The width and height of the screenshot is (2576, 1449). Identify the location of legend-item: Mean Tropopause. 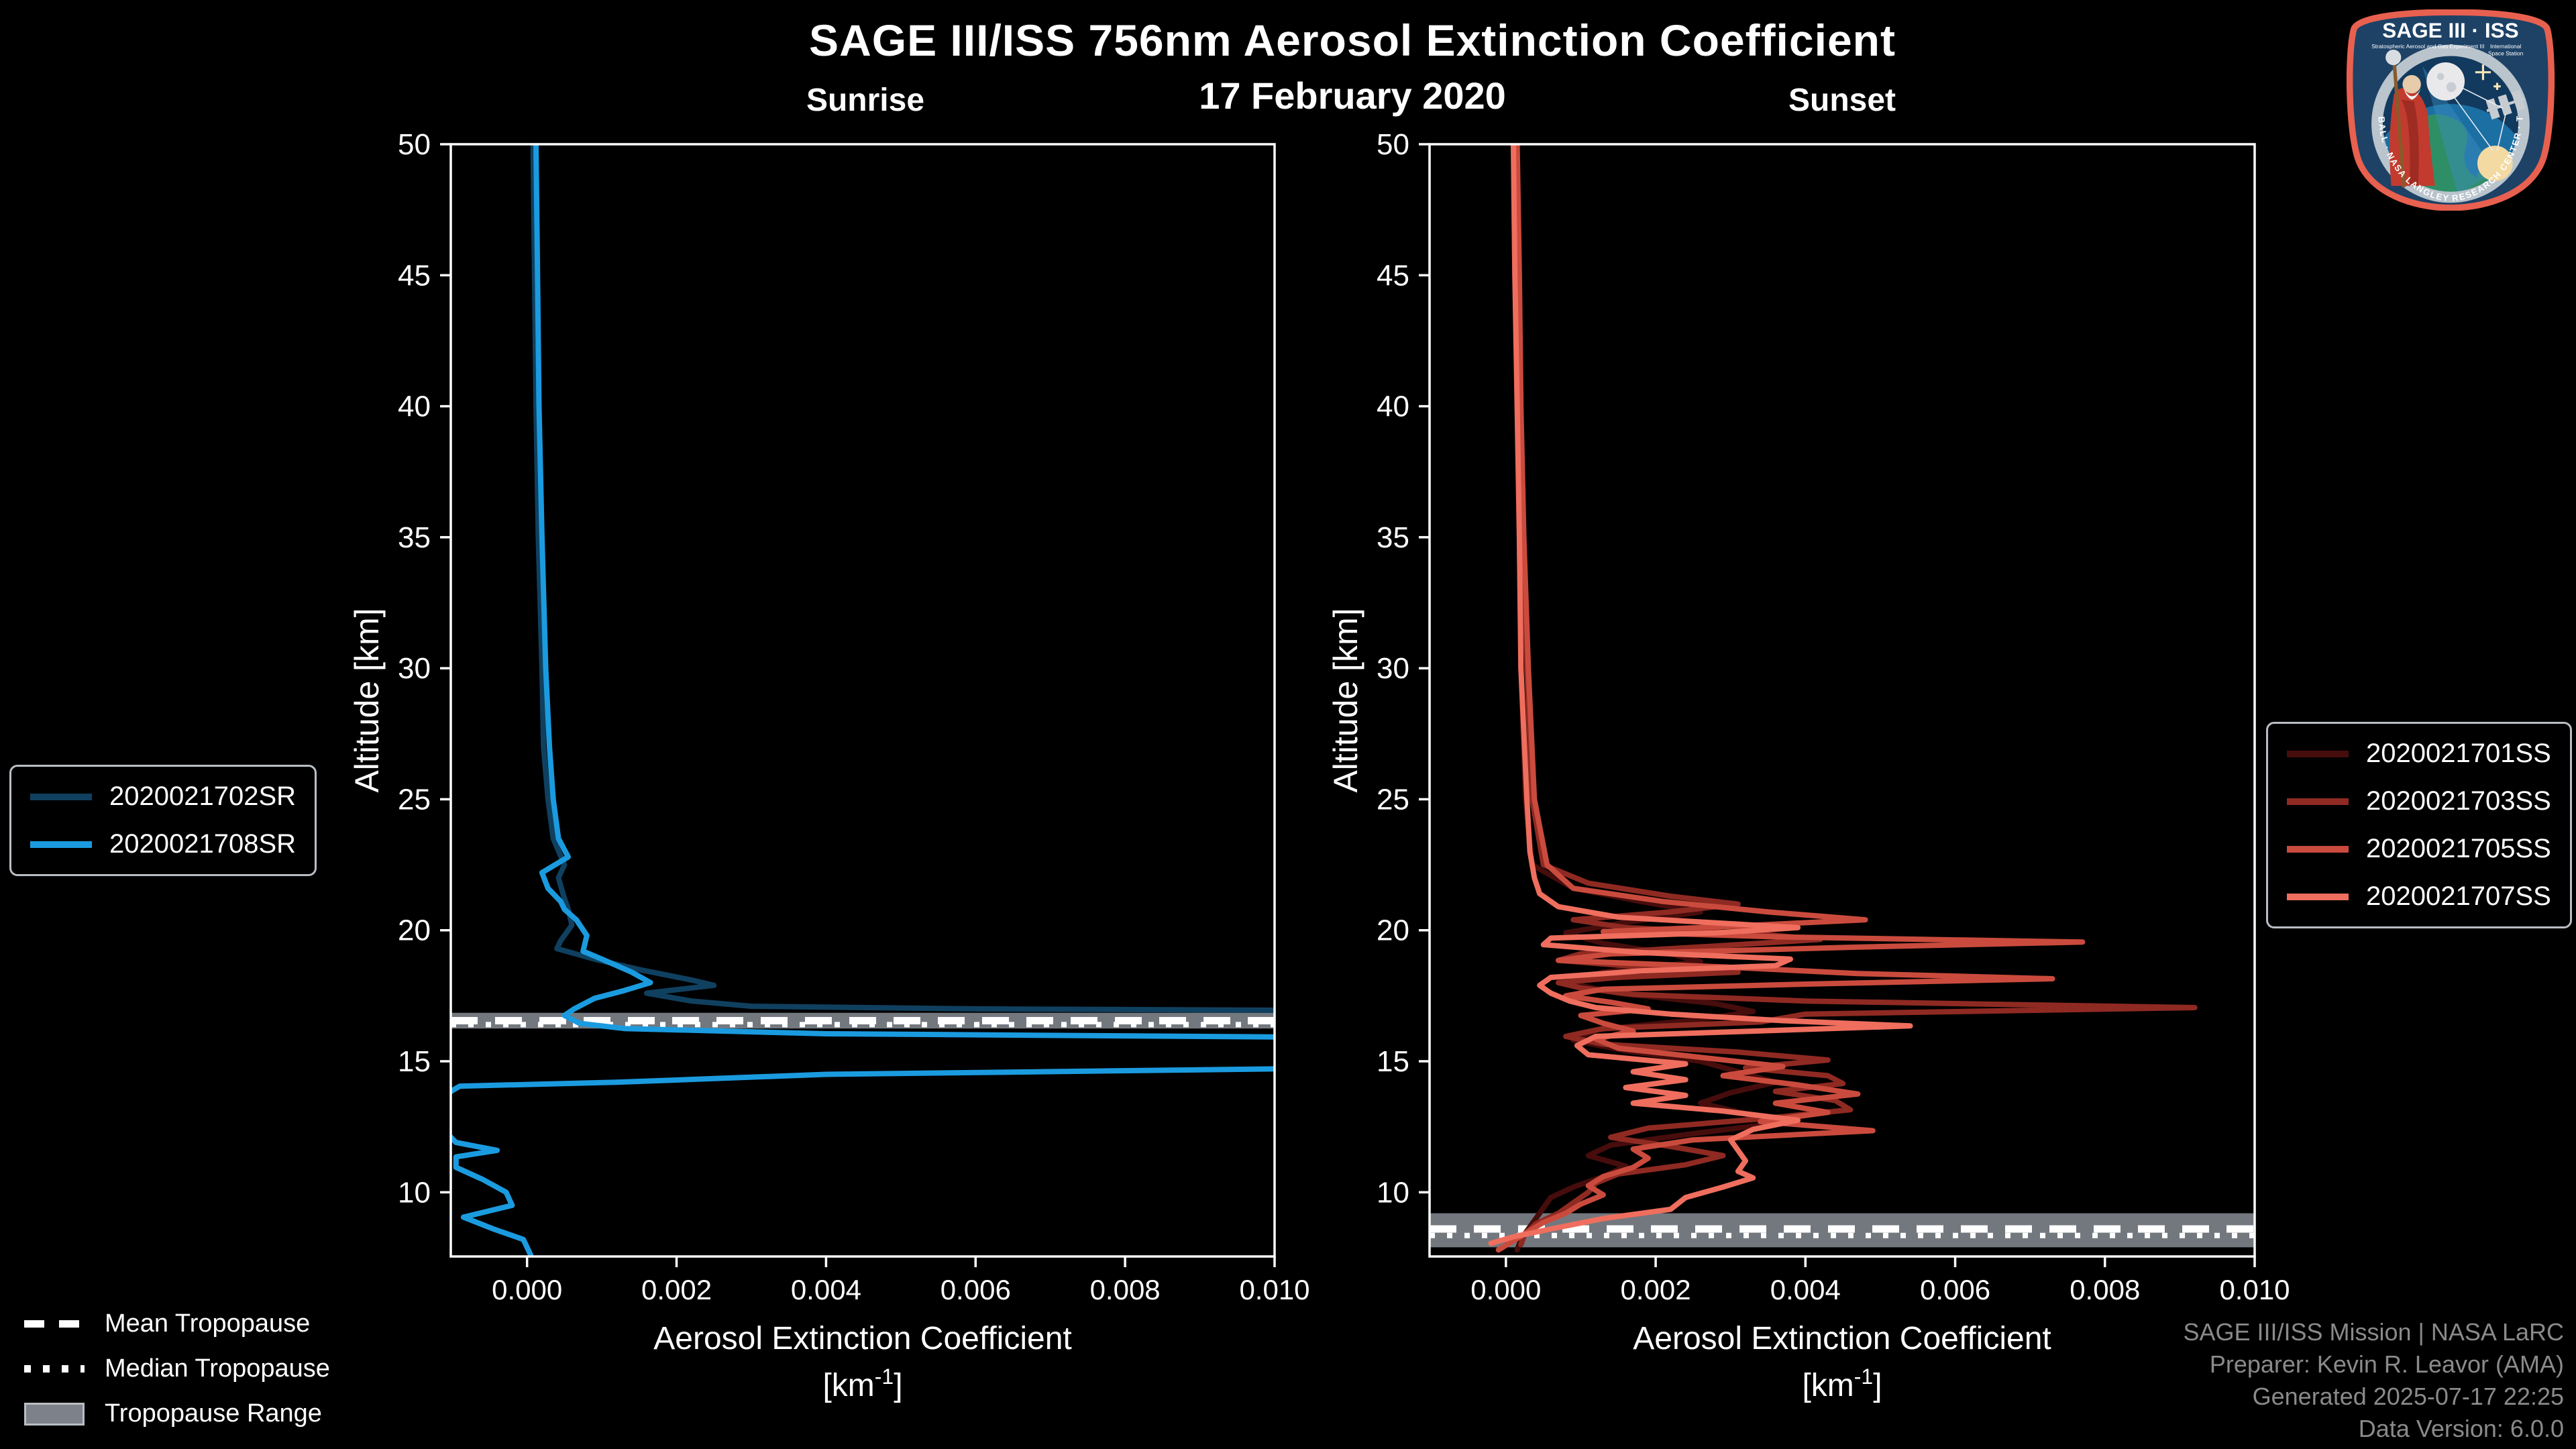
(177, 1323).